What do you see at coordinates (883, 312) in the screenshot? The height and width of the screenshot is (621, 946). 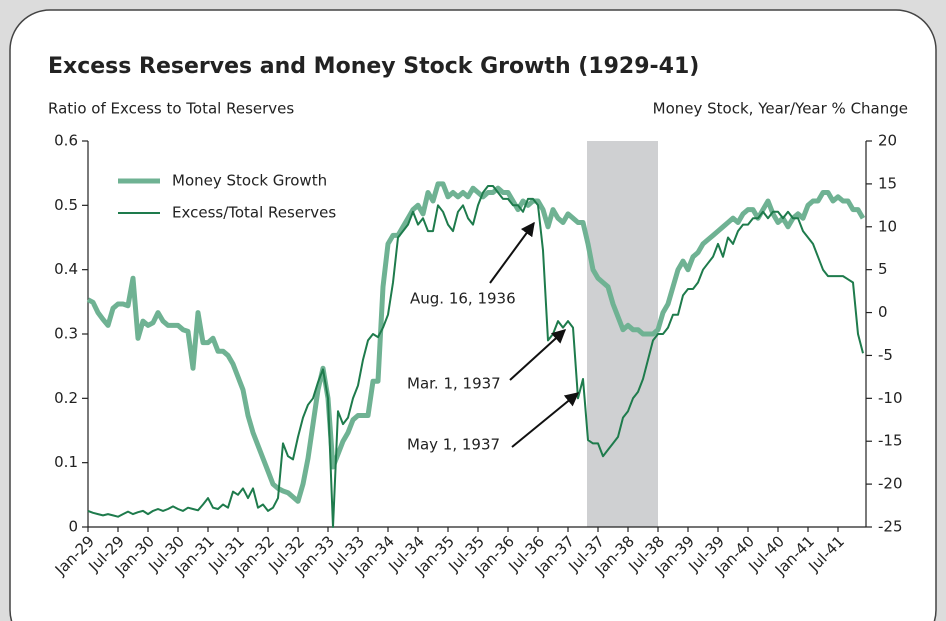 I see `y2-tick-label: 0` at bounding box center [883, 312].